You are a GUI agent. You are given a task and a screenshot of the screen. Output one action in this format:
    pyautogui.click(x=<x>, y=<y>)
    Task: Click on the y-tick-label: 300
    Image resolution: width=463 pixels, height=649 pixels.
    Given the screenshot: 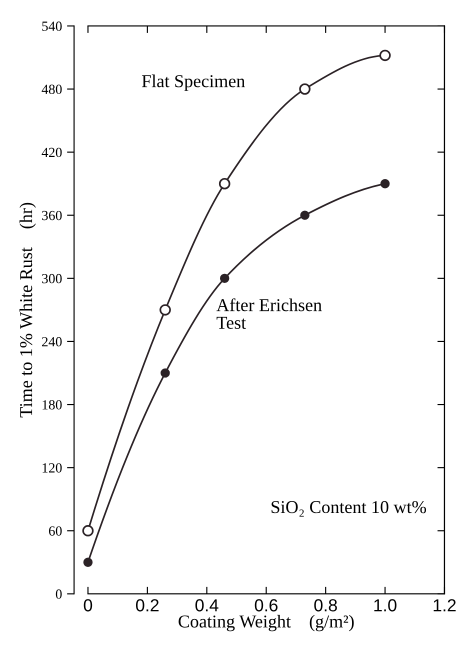 What is the action you would take?
    pyautogui.click(x=52, y=279)
    